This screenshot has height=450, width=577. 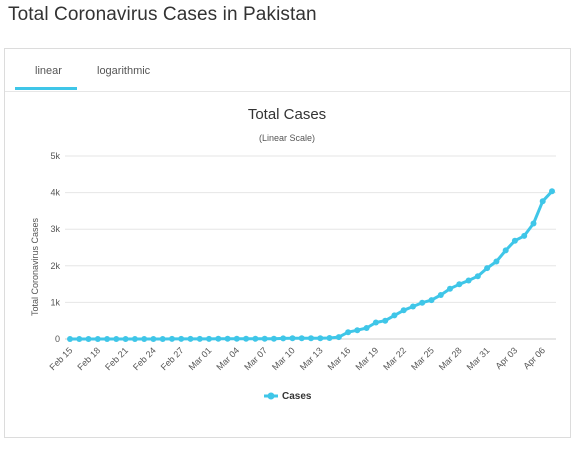 What do you see at coordinates (124, 71) in the screenshot?
I see `tab-logarithmic: logarithmic` at bounding box center [124, 71].